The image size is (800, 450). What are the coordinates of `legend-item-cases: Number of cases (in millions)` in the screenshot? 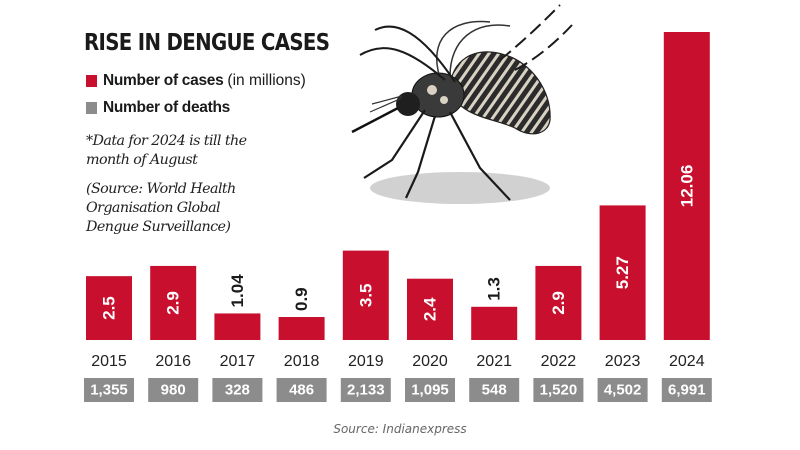 It's located at (196, 81).